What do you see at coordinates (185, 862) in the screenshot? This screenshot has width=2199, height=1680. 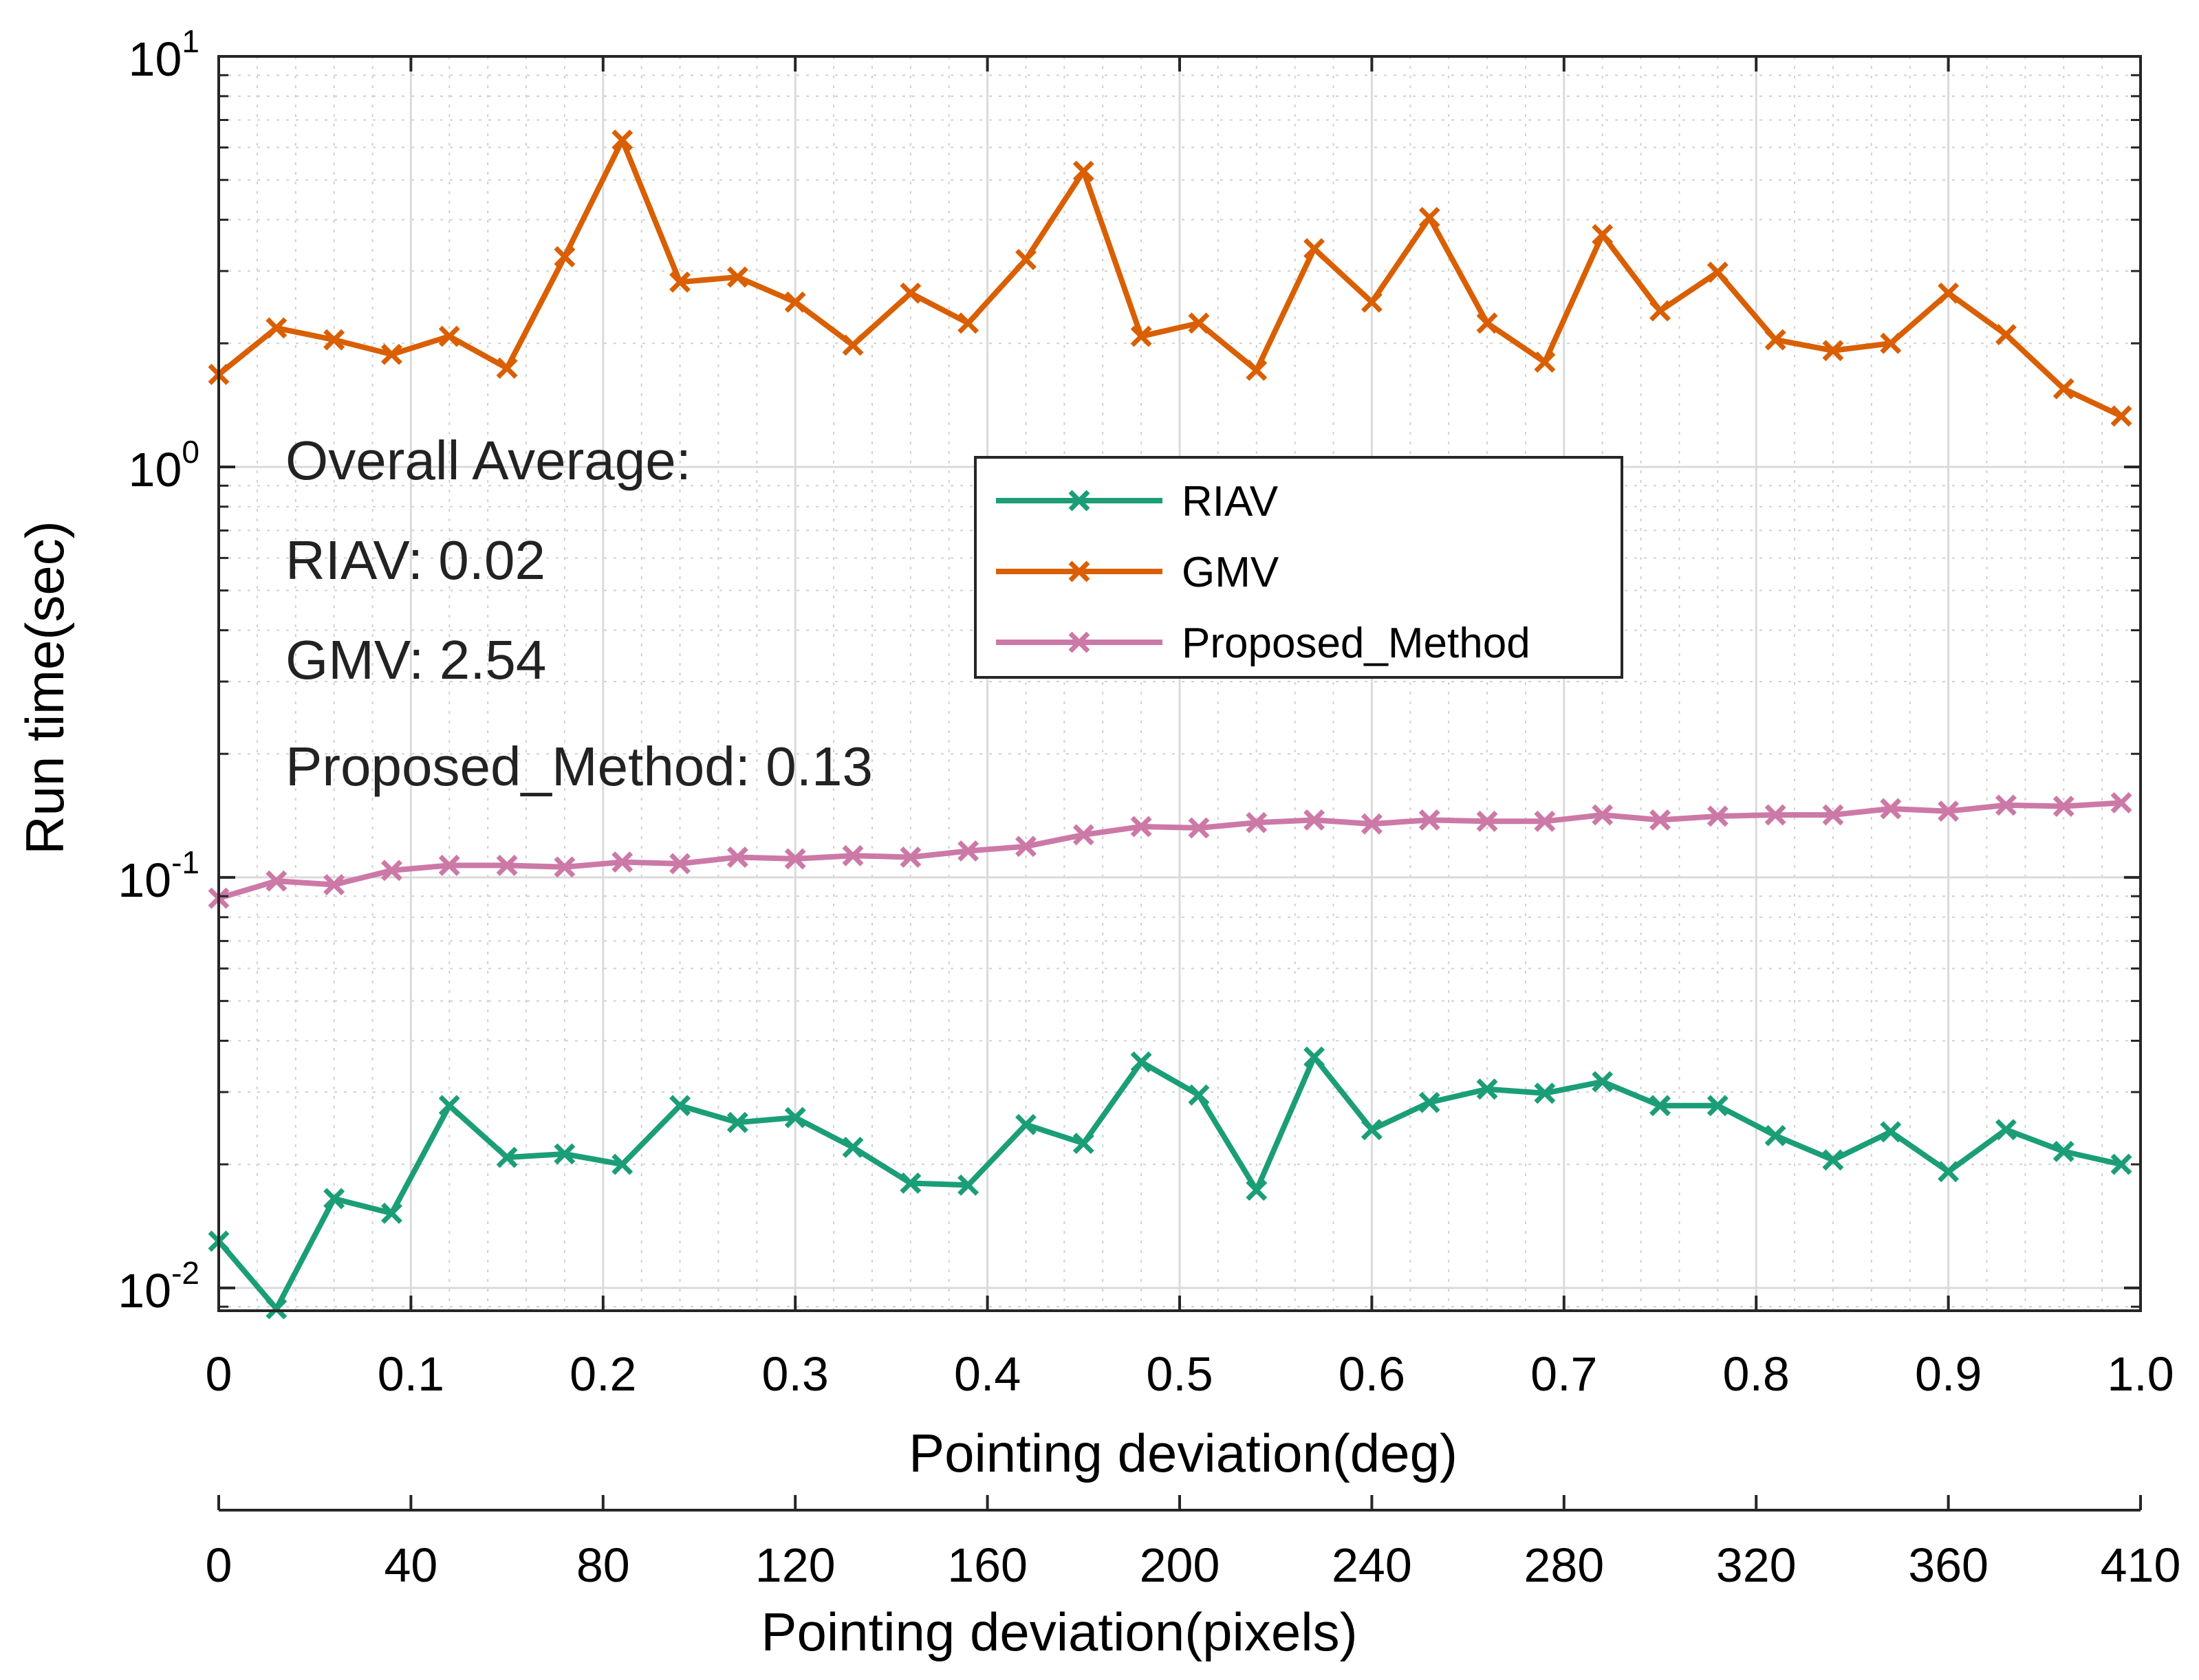 I see `y-tick-exponent: -1` at bounding box center [185, 862].